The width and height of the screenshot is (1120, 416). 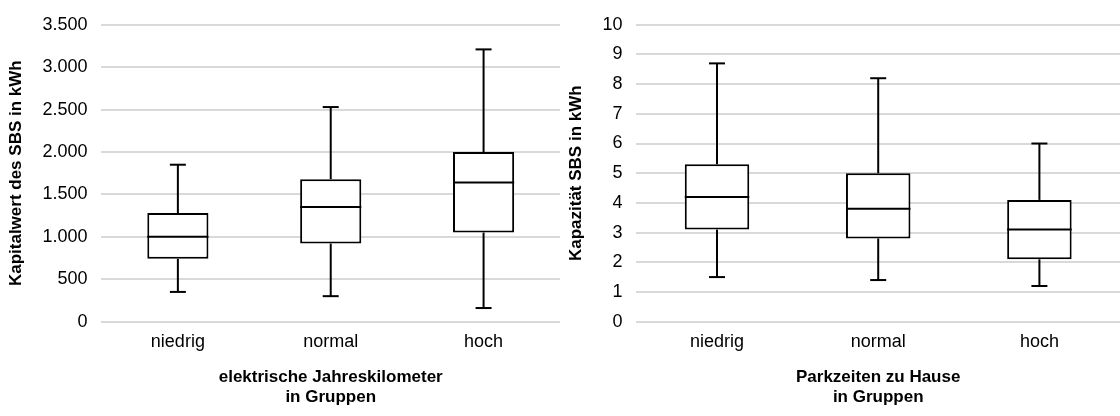 What do you see at coordinates (617, 172) in the screenshot?
I see `y-tick-label: 5` at bounding box center [617, 172].